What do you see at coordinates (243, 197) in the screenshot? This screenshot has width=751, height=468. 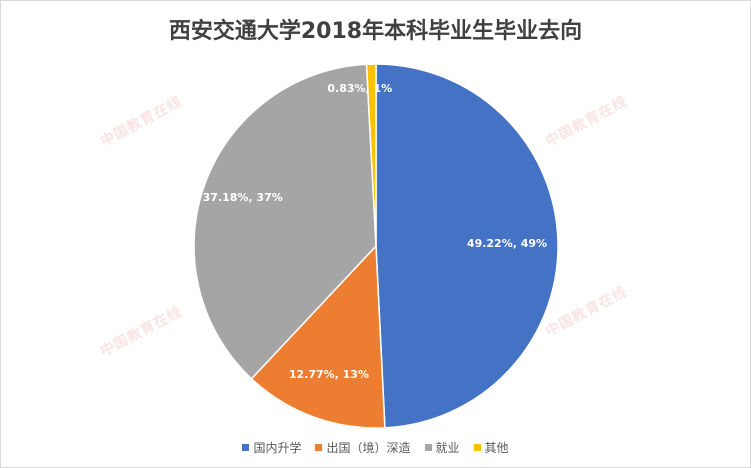 I see `data-label-3: 37.18%, 37%` at bounding box center [243, 197].